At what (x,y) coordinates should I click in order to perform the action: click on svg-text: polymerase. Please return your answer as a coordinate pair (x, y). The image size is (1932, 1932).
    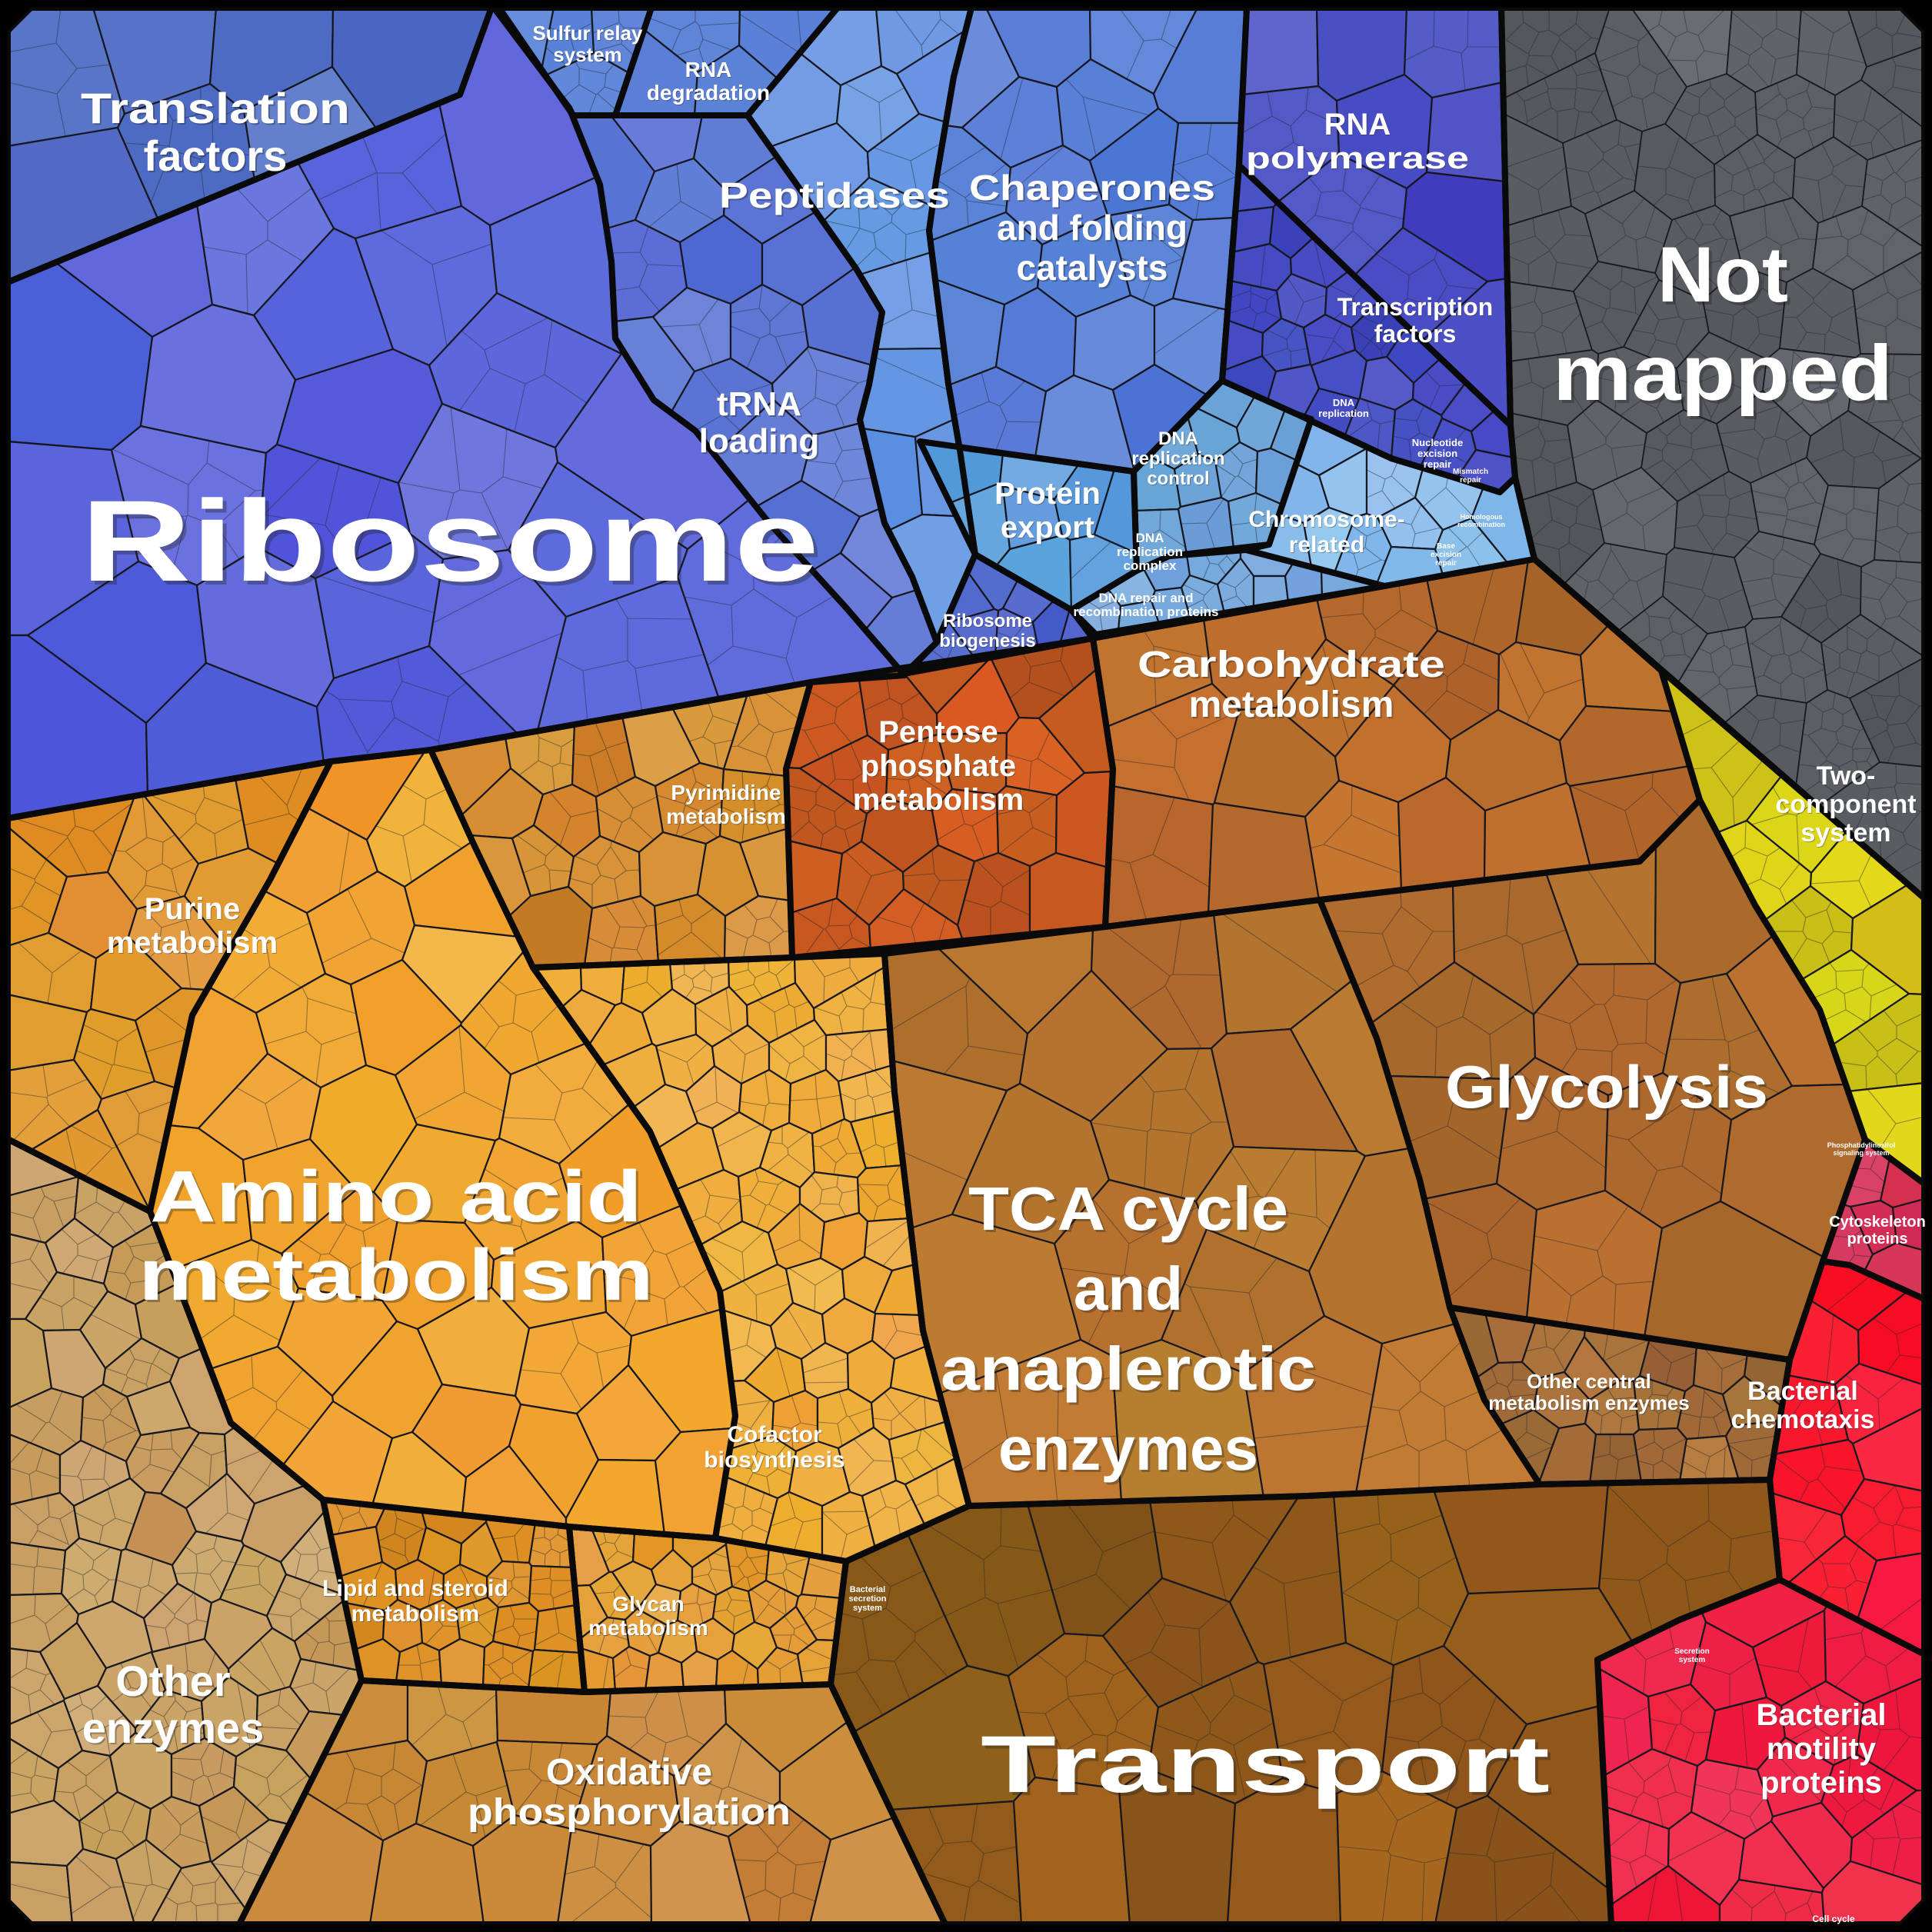
    Looking at the image, I should click on (1357, 158).